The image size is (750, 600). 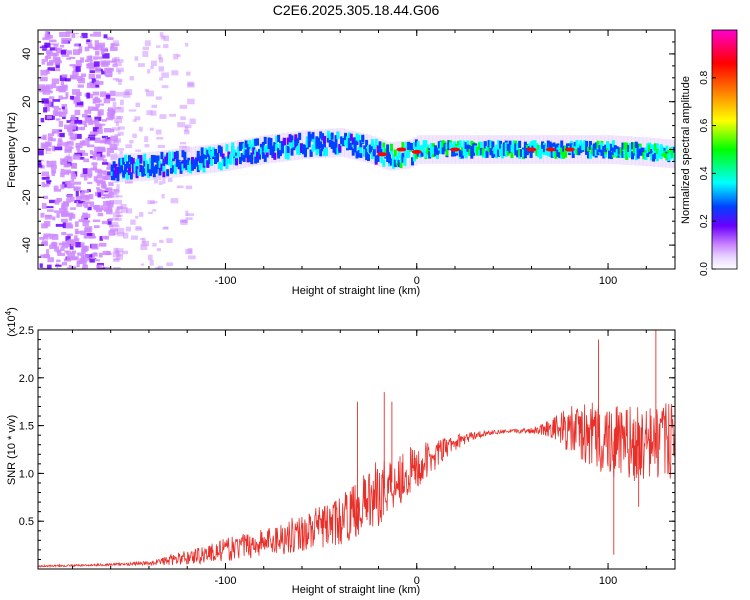 What do you see at coordinates (26, 474) in the screenshot?
I see `snr-y-tick-label: 1.0` at bounding box center [26, 474].